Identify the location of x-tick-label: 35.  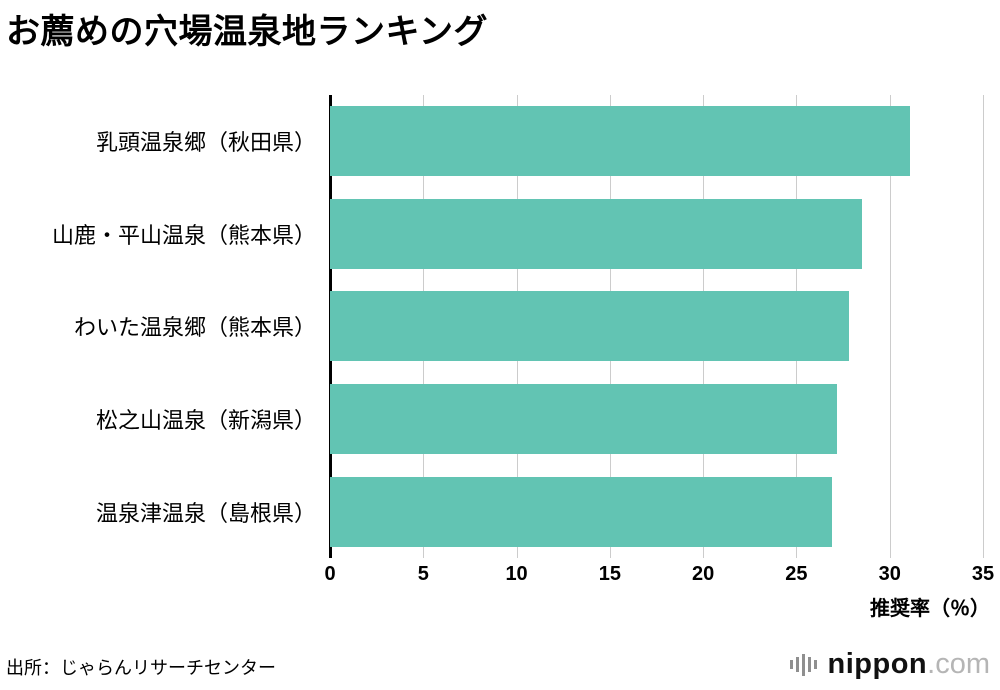
(983, 574).